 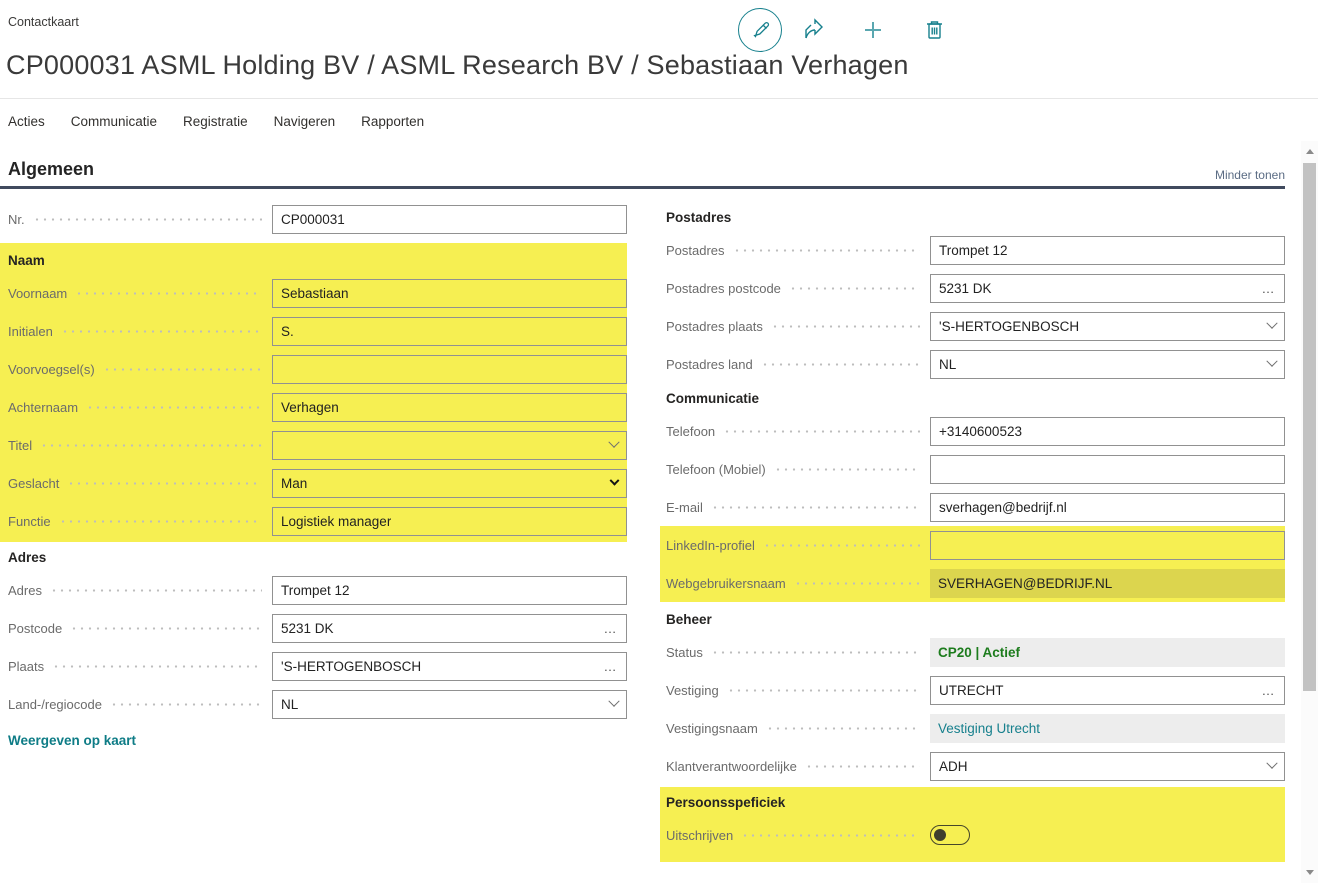 What do you see at coordinates (1107, 690) in the screenshot?
I see `vestiging-input: UTRECHT` at bounding box center [1107, 690].